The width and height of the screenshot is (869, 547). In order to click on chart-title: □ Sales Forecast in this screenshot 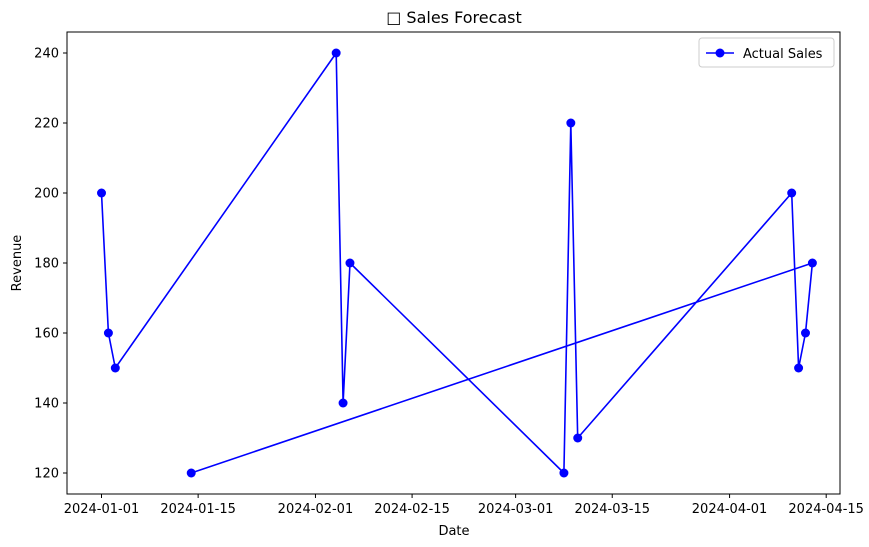, I will do `click(454, 17)`.